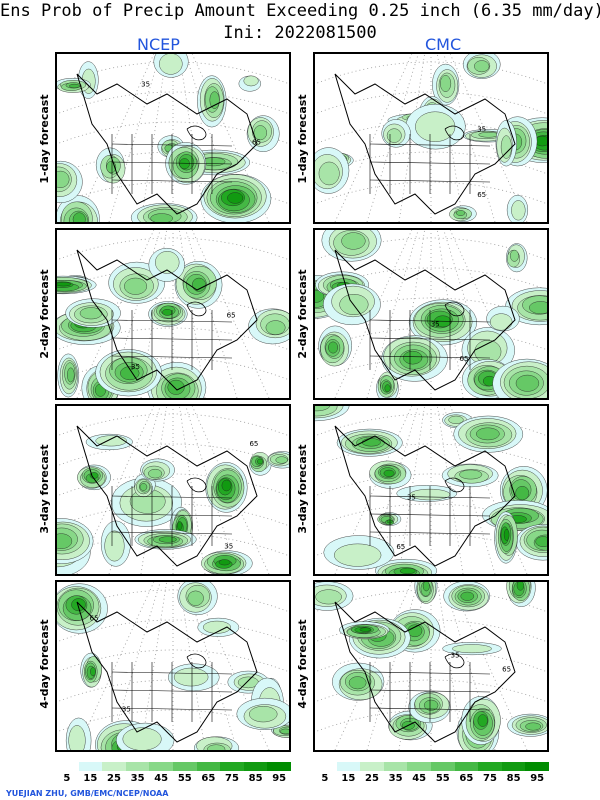 The height and width of the screenshot is (800, 600). Describe the element at coordinates (44, 489) in the screenshot. I see `row-label-3day: 3-day forecast` at that location.